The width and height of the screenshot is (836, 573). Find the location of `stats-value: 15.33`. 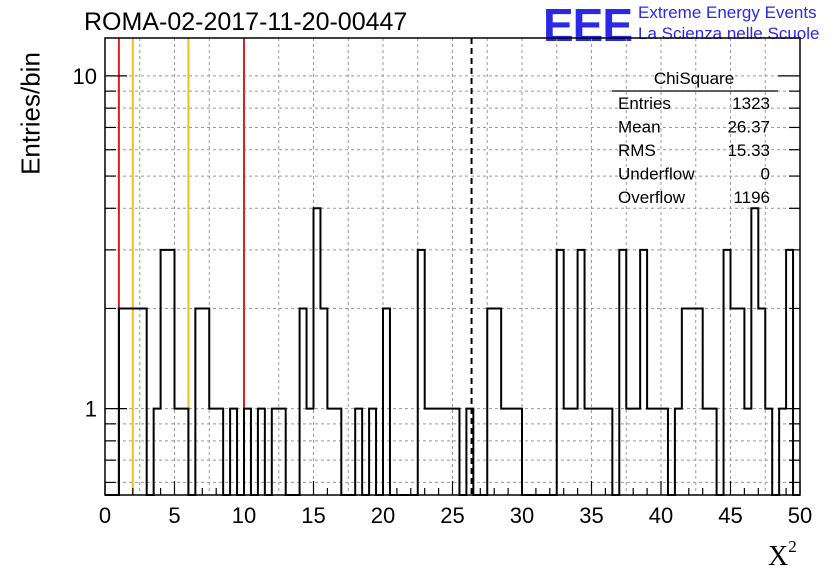

stats-value: 15.33 is located at coordinates (748, 150).